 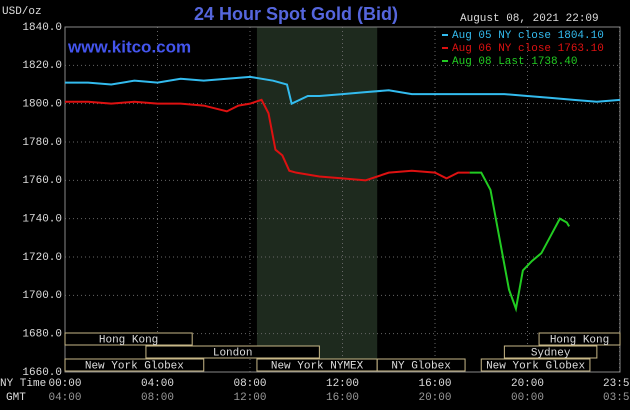 What do you see at coordinates (64, 384) in the screenshot?
I see `x-tick-label: 00:00` at bounding box center [64, 384].